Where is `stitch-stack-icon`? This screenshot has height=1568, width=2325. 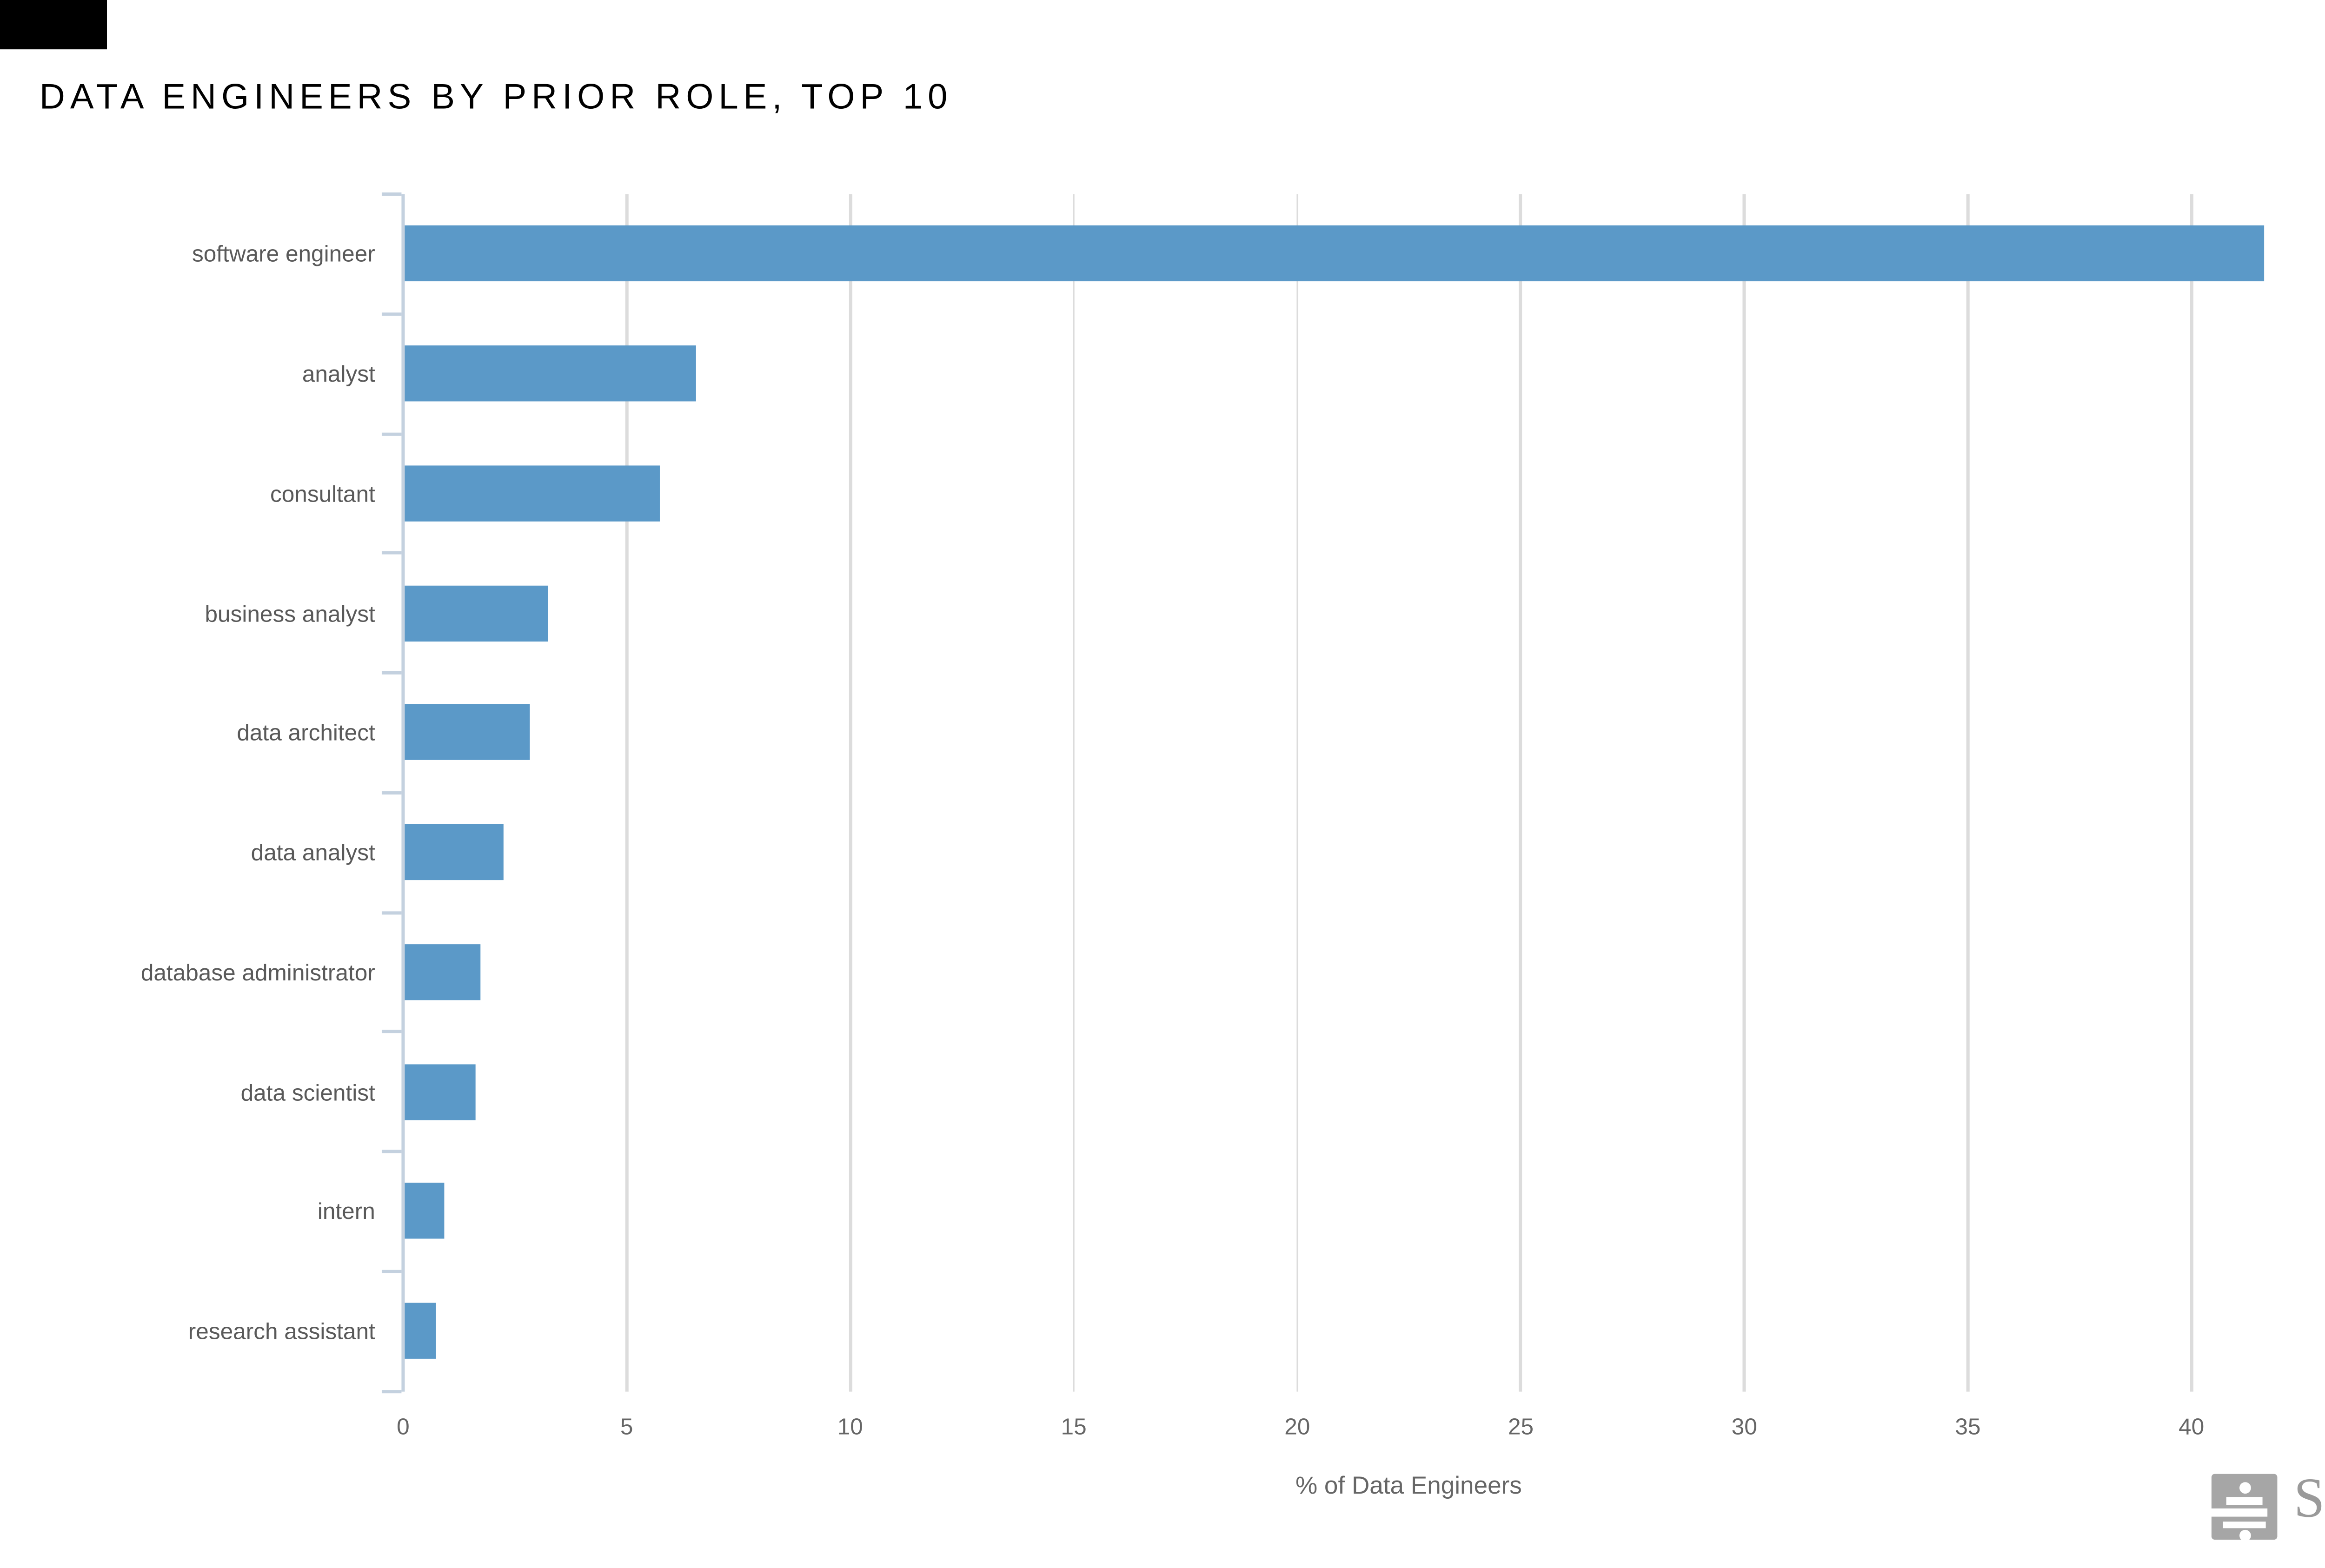 stitch-stack-icon is located at coordinates (2241, 1508).